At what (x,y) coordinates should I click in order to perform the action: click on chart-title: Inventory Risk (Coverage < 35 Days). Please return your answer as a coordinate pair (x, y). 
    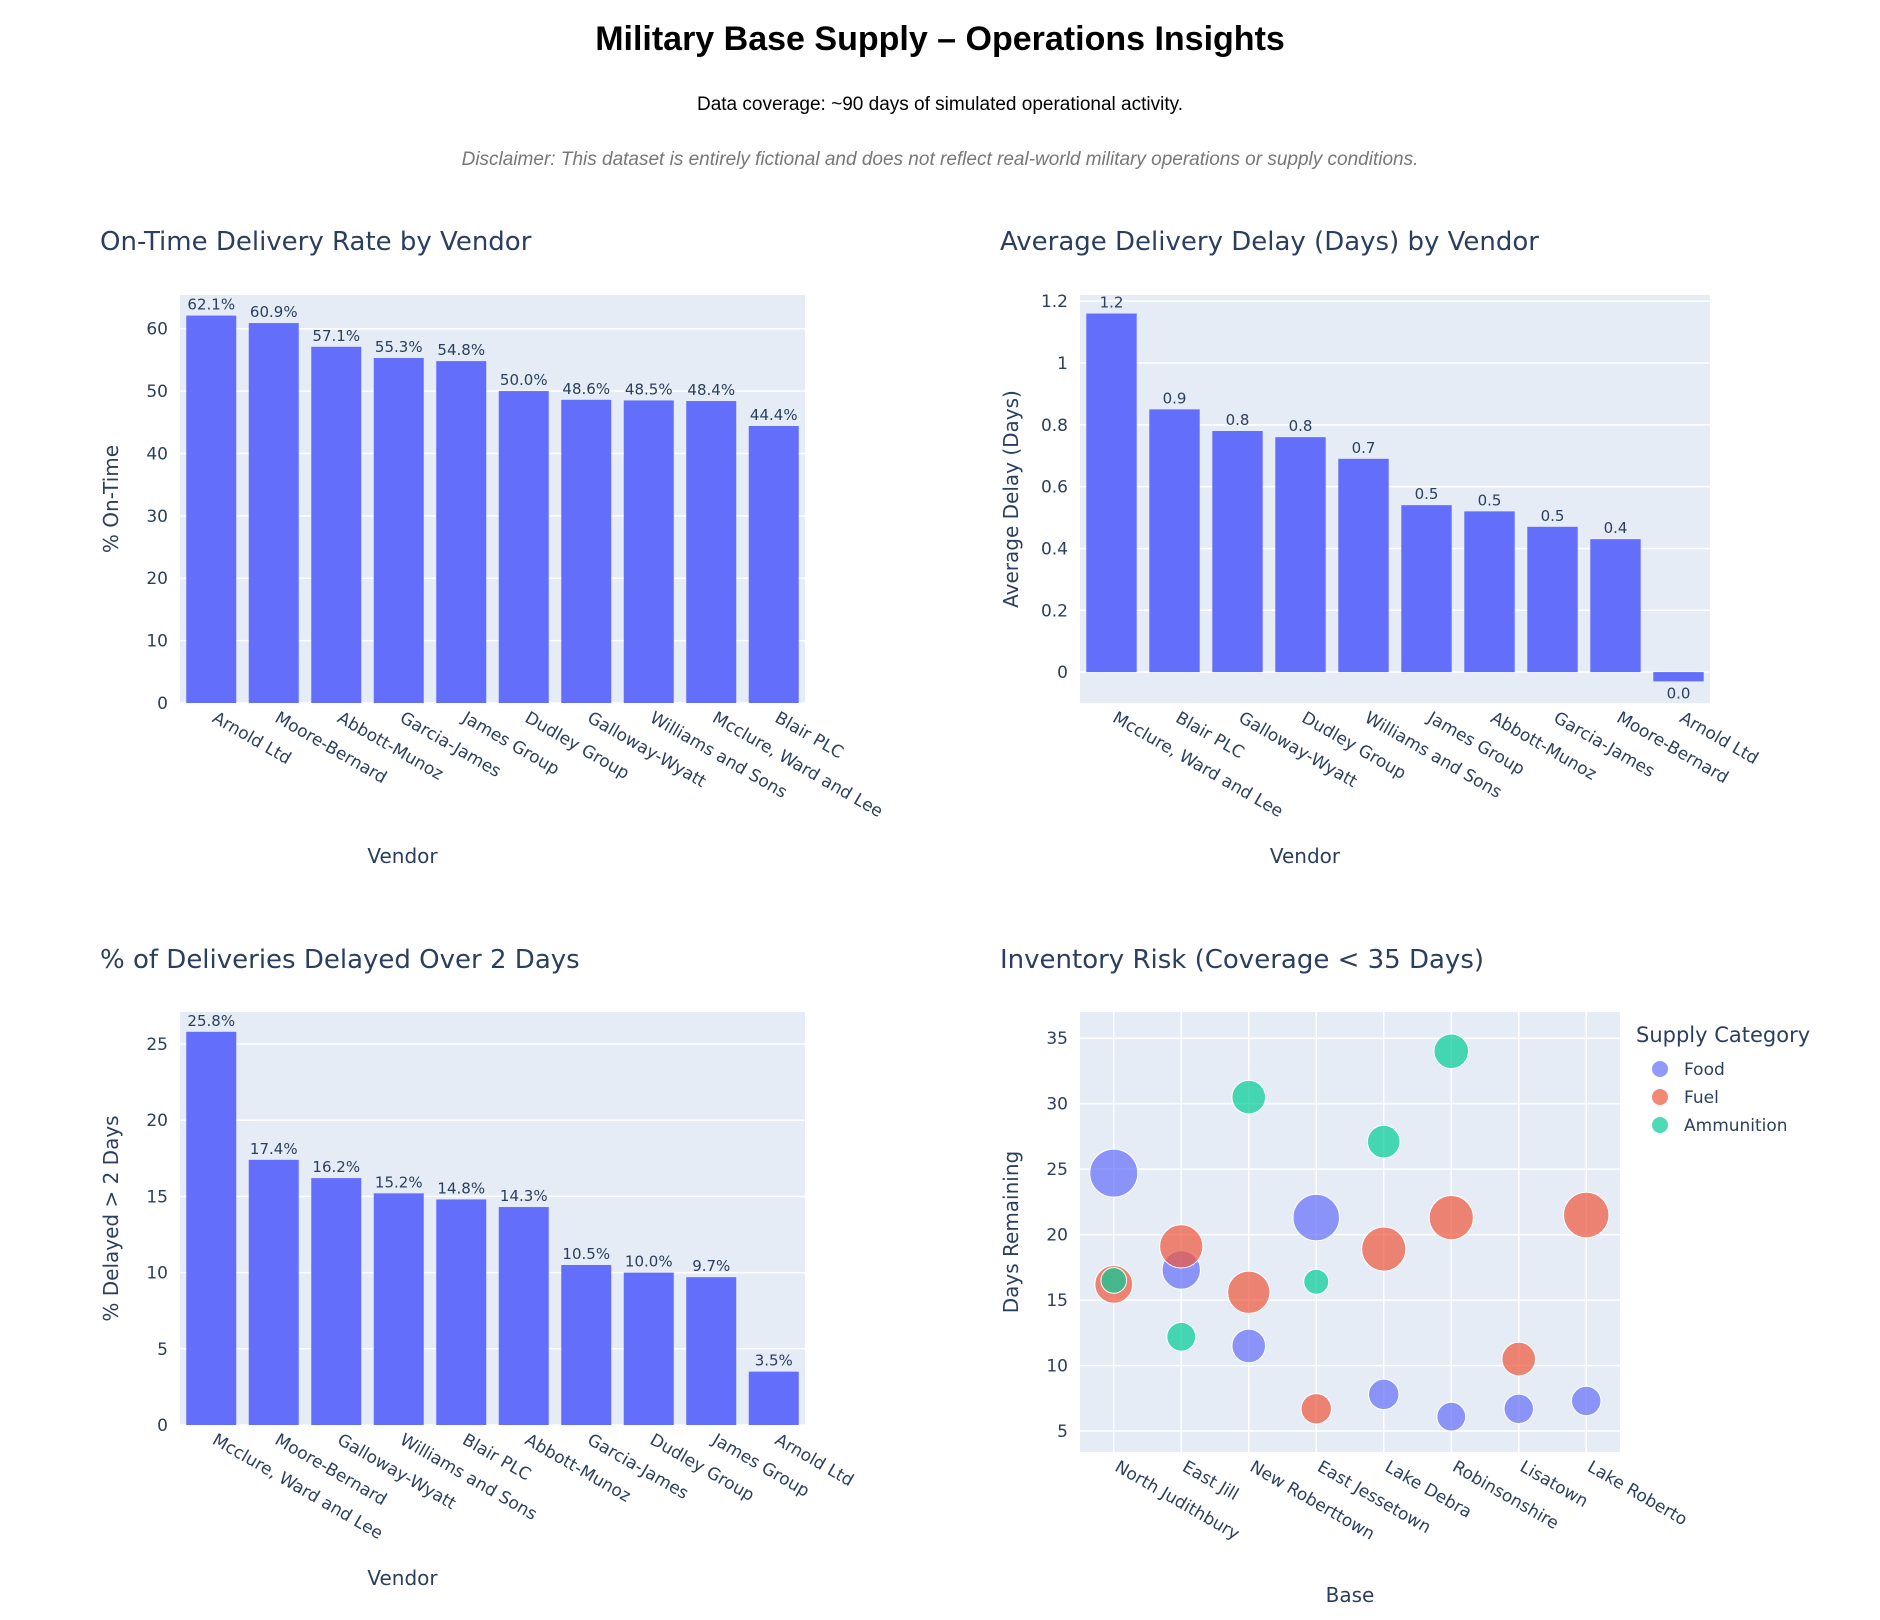
    Looking at the image, I should click on (1242, 960).